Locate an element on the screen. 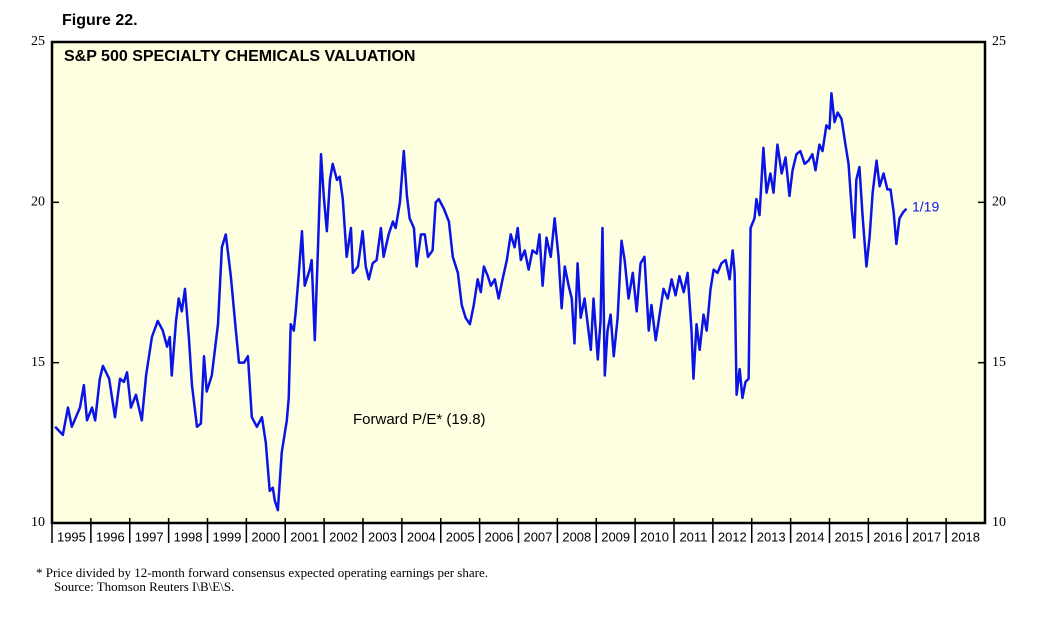 The image size is (1050, 618). figure-label: Figure 22. is located at coordinates (100, 20).